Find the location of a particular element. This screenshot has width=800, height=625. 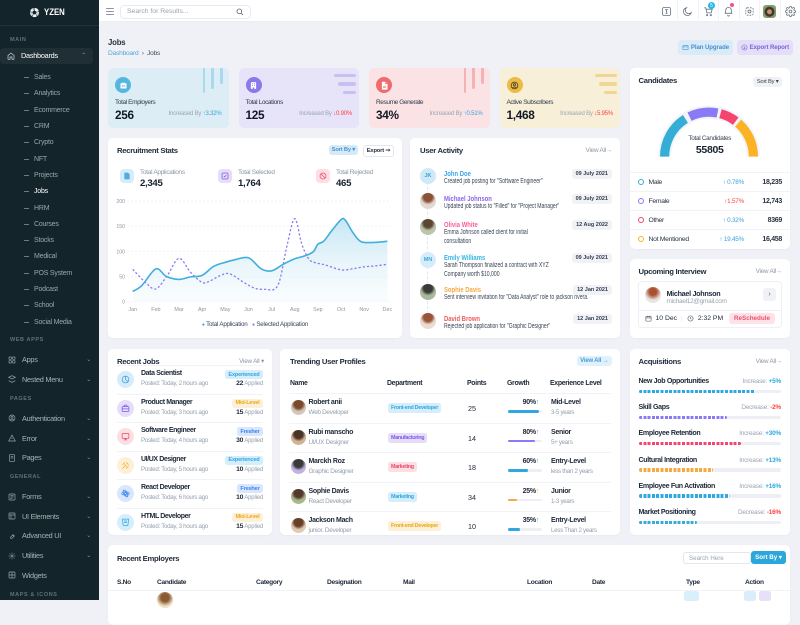

svg-text: 0 is located at coordinates (123, 303).